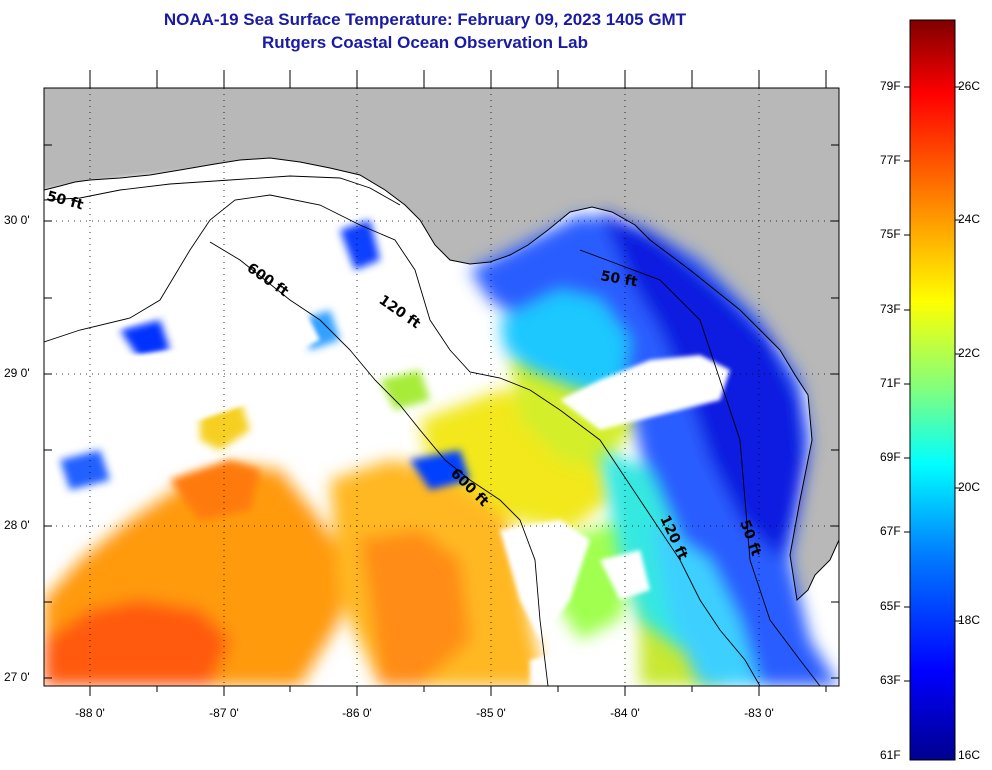 This screenshot has height=770, width=992. I want to click on colorbar-c-label: 26C, so click(969, 86).